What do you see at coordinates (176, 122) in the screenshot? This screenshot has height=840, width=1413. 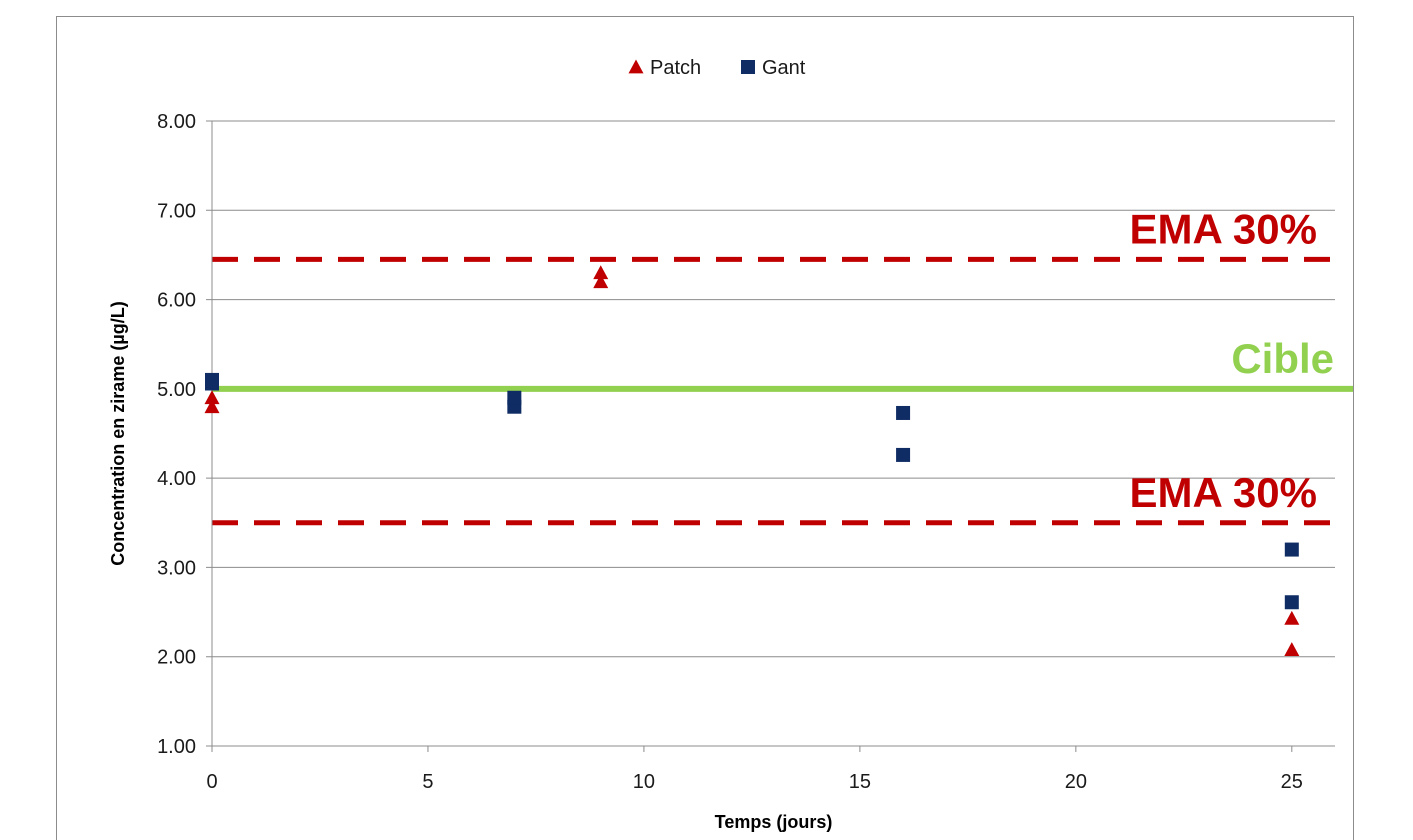 I see `y-tick-label: 8.00` at bounding box center [176, 122].